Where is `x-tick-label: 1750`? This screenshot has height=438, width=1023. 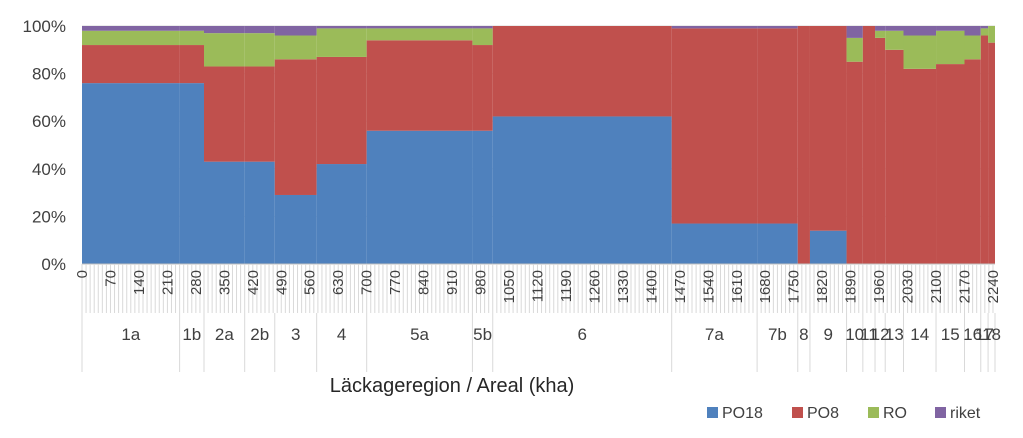 x-tick-label: 1750 is located at coordinates (794, 286).